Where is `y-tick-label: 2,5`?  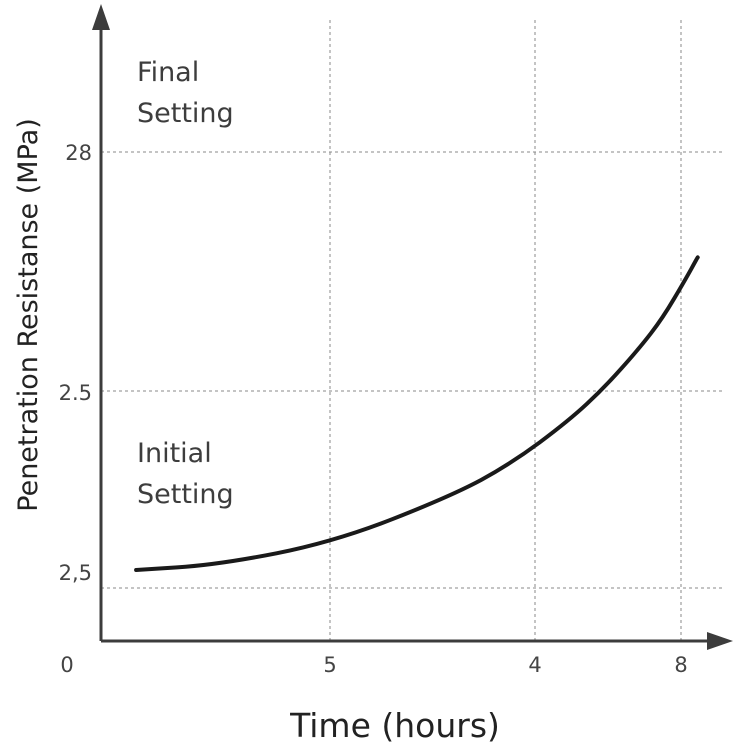 y-tick-label: 2,5 is located at coordinates (75, 573).